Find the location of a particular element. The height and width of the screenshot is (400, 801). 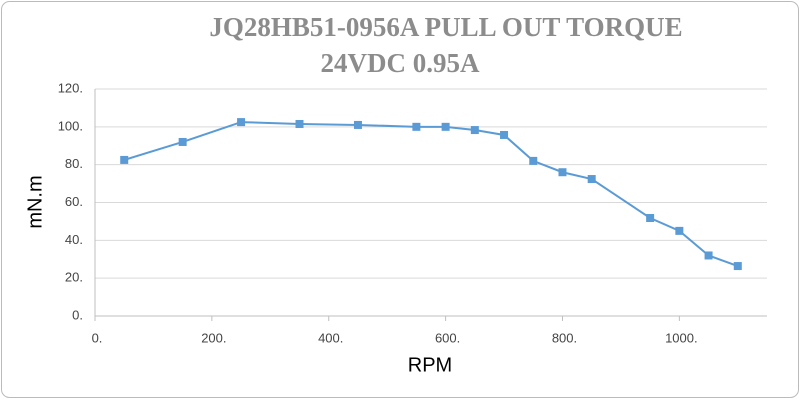

y-tick-label: 60. is located at coordinates (74, 201).